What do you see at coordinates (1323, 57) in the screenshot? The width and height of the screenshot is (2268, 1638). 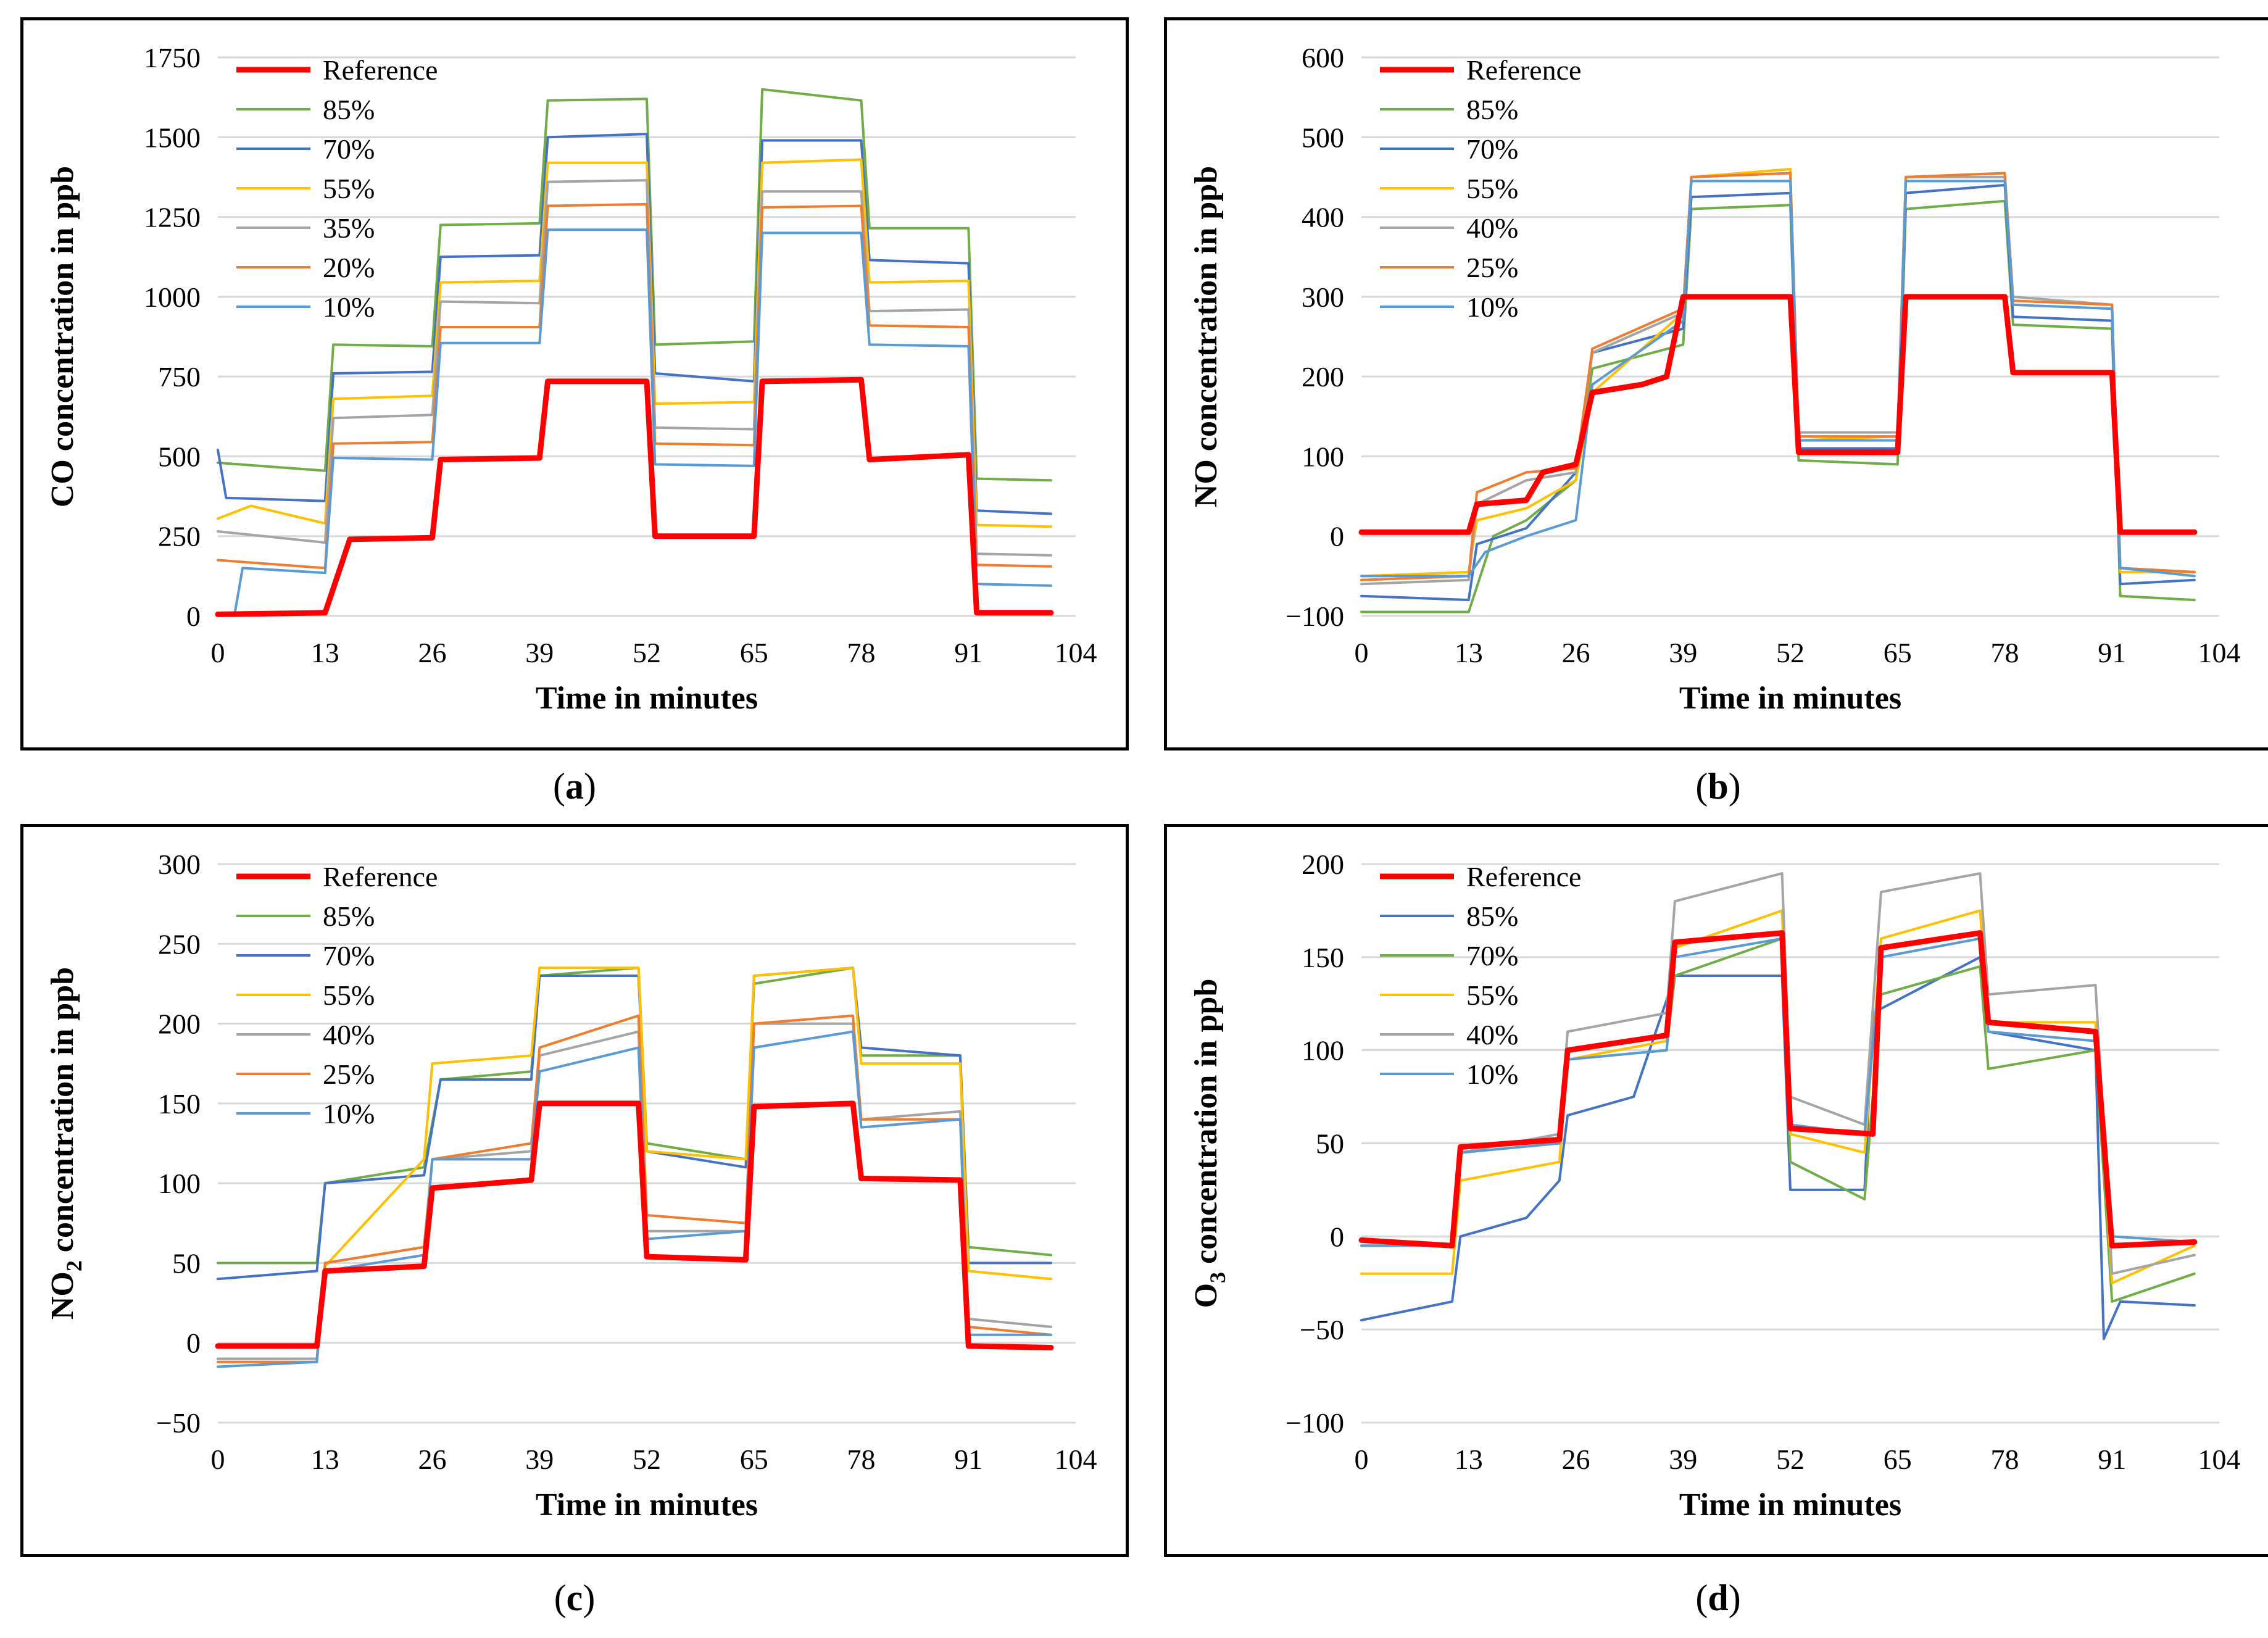 I see `y-tick-label: 600` at bounding box center [1323, 57].